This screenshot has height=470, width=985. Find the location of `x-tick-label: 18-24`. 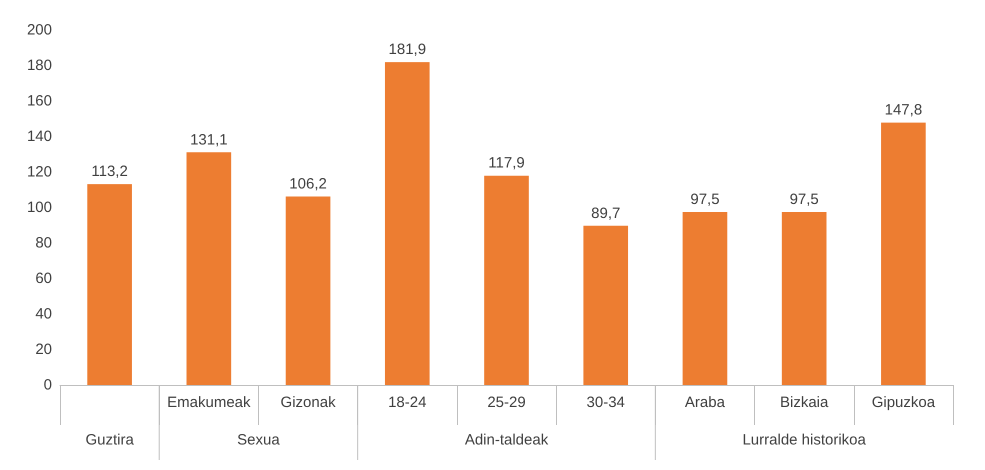

x-tick-label: 18-24 is located at coordinates (407, 402).